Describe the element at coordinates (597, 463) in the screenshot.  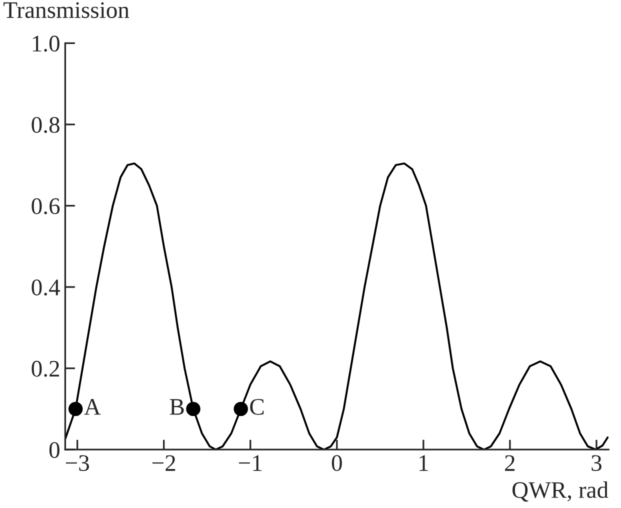
I see `x-tick-label: 3` at that location.